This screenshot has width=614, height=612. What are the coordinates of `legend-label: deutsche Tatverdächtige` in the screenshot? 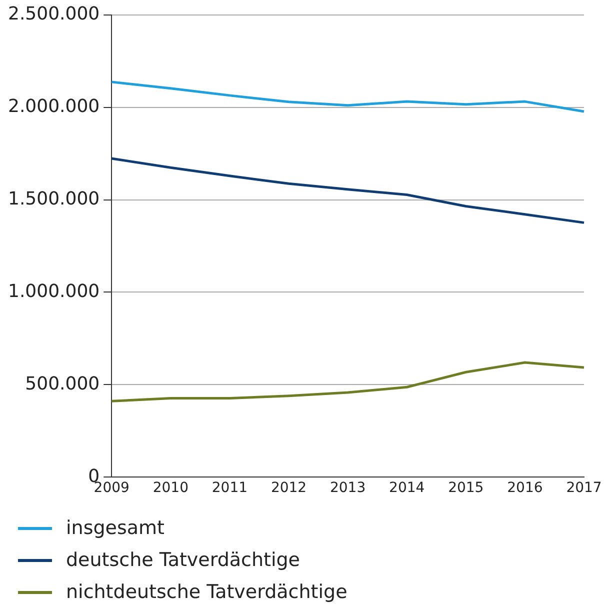 It's located at (183, 560).